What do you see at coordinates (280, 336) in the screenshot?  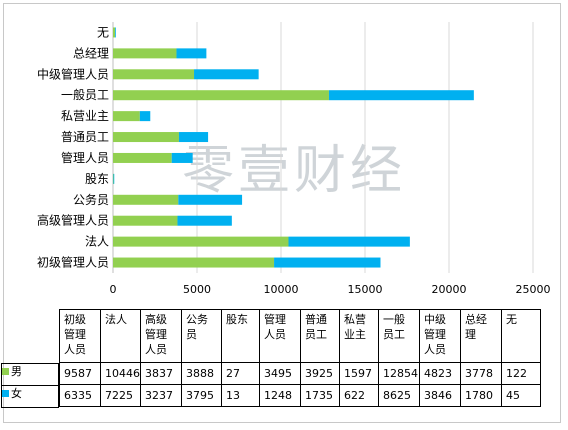 I see `table-column-header: 管理 人员` at bounding box center [280, 336].